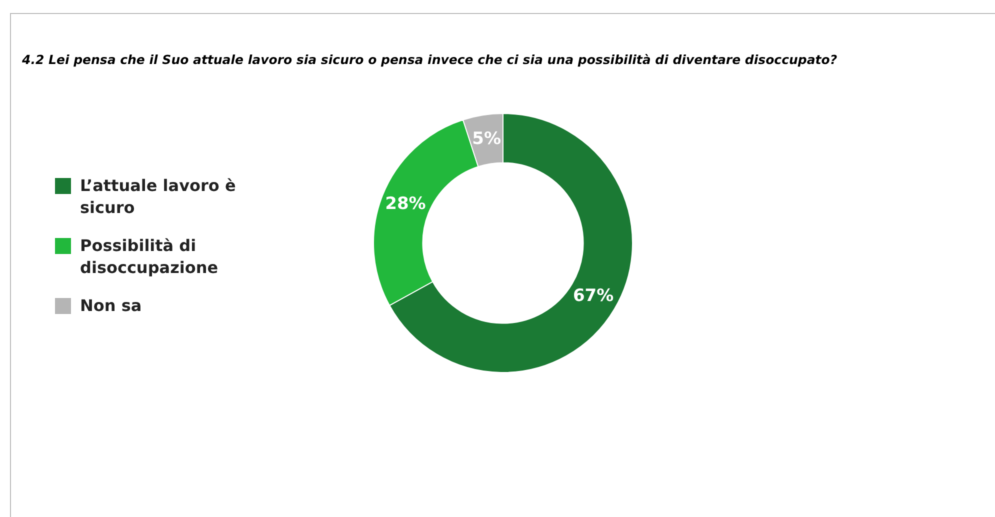 Image resolution: width=995 pixels, height=517 pixels. I want to click on legend-label: L’attuale lavoro è sicuro, so click(158, 197).